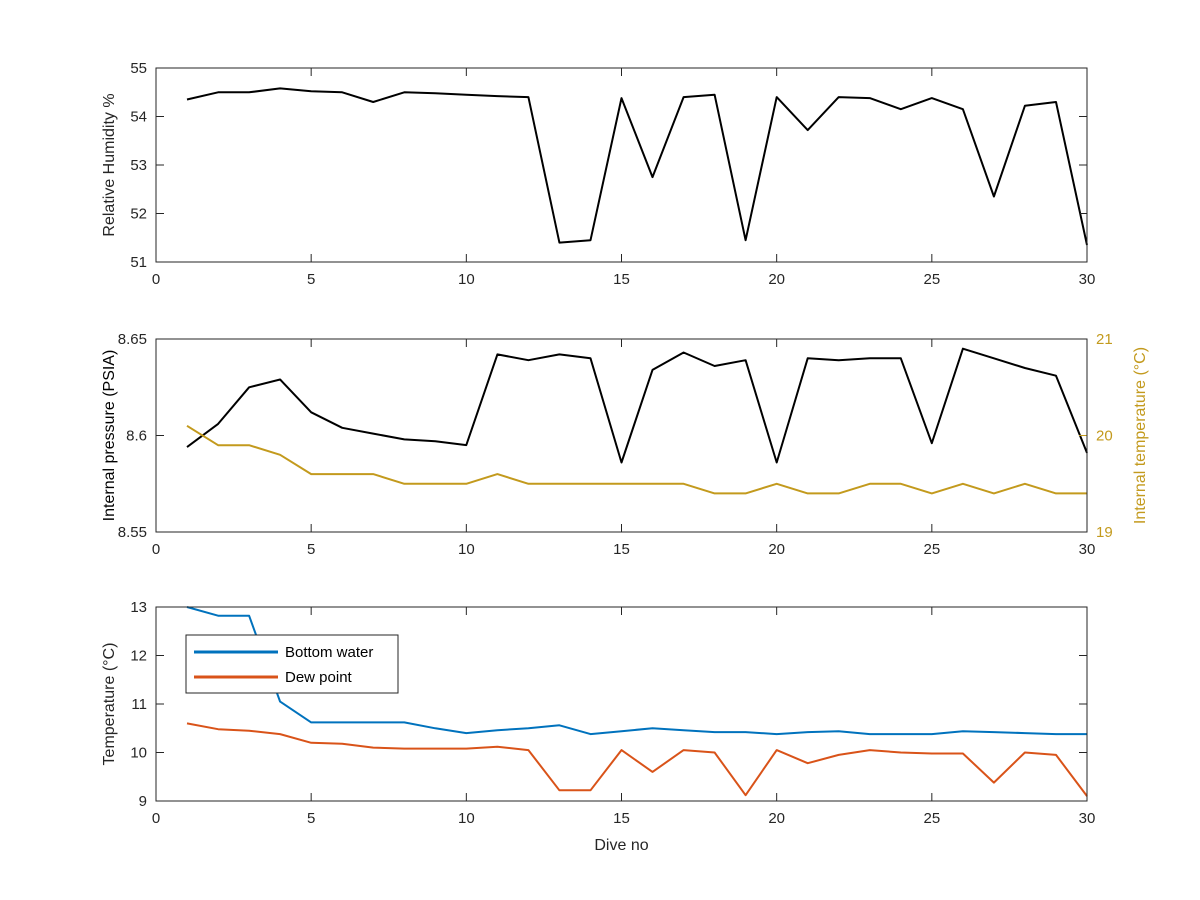 Image resolution: width=1200 pixels, height=900 pixels. I want to click on humidity-line, so click(637, 166).